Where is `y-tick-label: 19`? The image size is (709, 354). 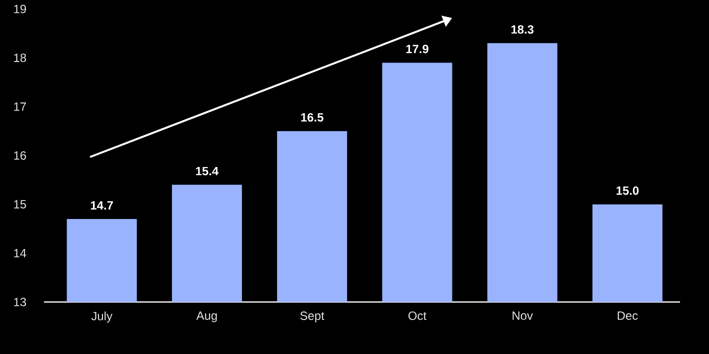
y-tick-label: 19 is located at coordinates (20, 9).